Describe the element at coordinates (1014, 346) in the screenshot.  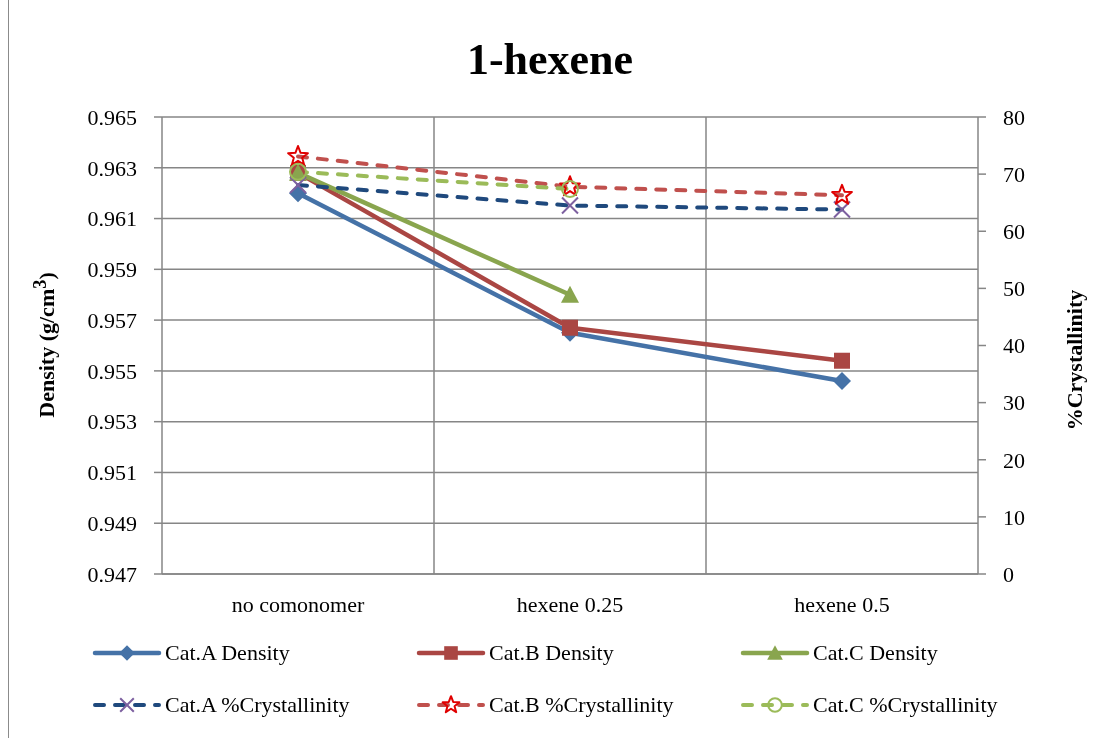
I see `y2-tick-label: 40` at that location.